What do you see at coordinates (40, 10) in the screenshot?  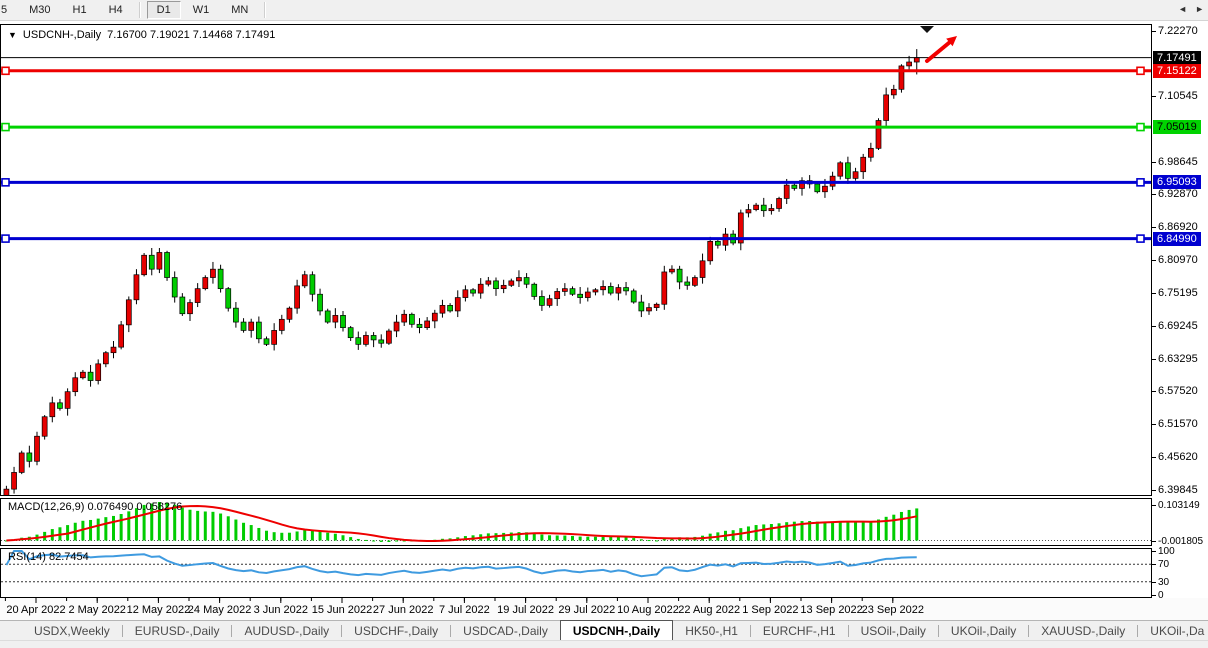 I see `timeframe-button-m30: M30` at bounding box center [40, 10].